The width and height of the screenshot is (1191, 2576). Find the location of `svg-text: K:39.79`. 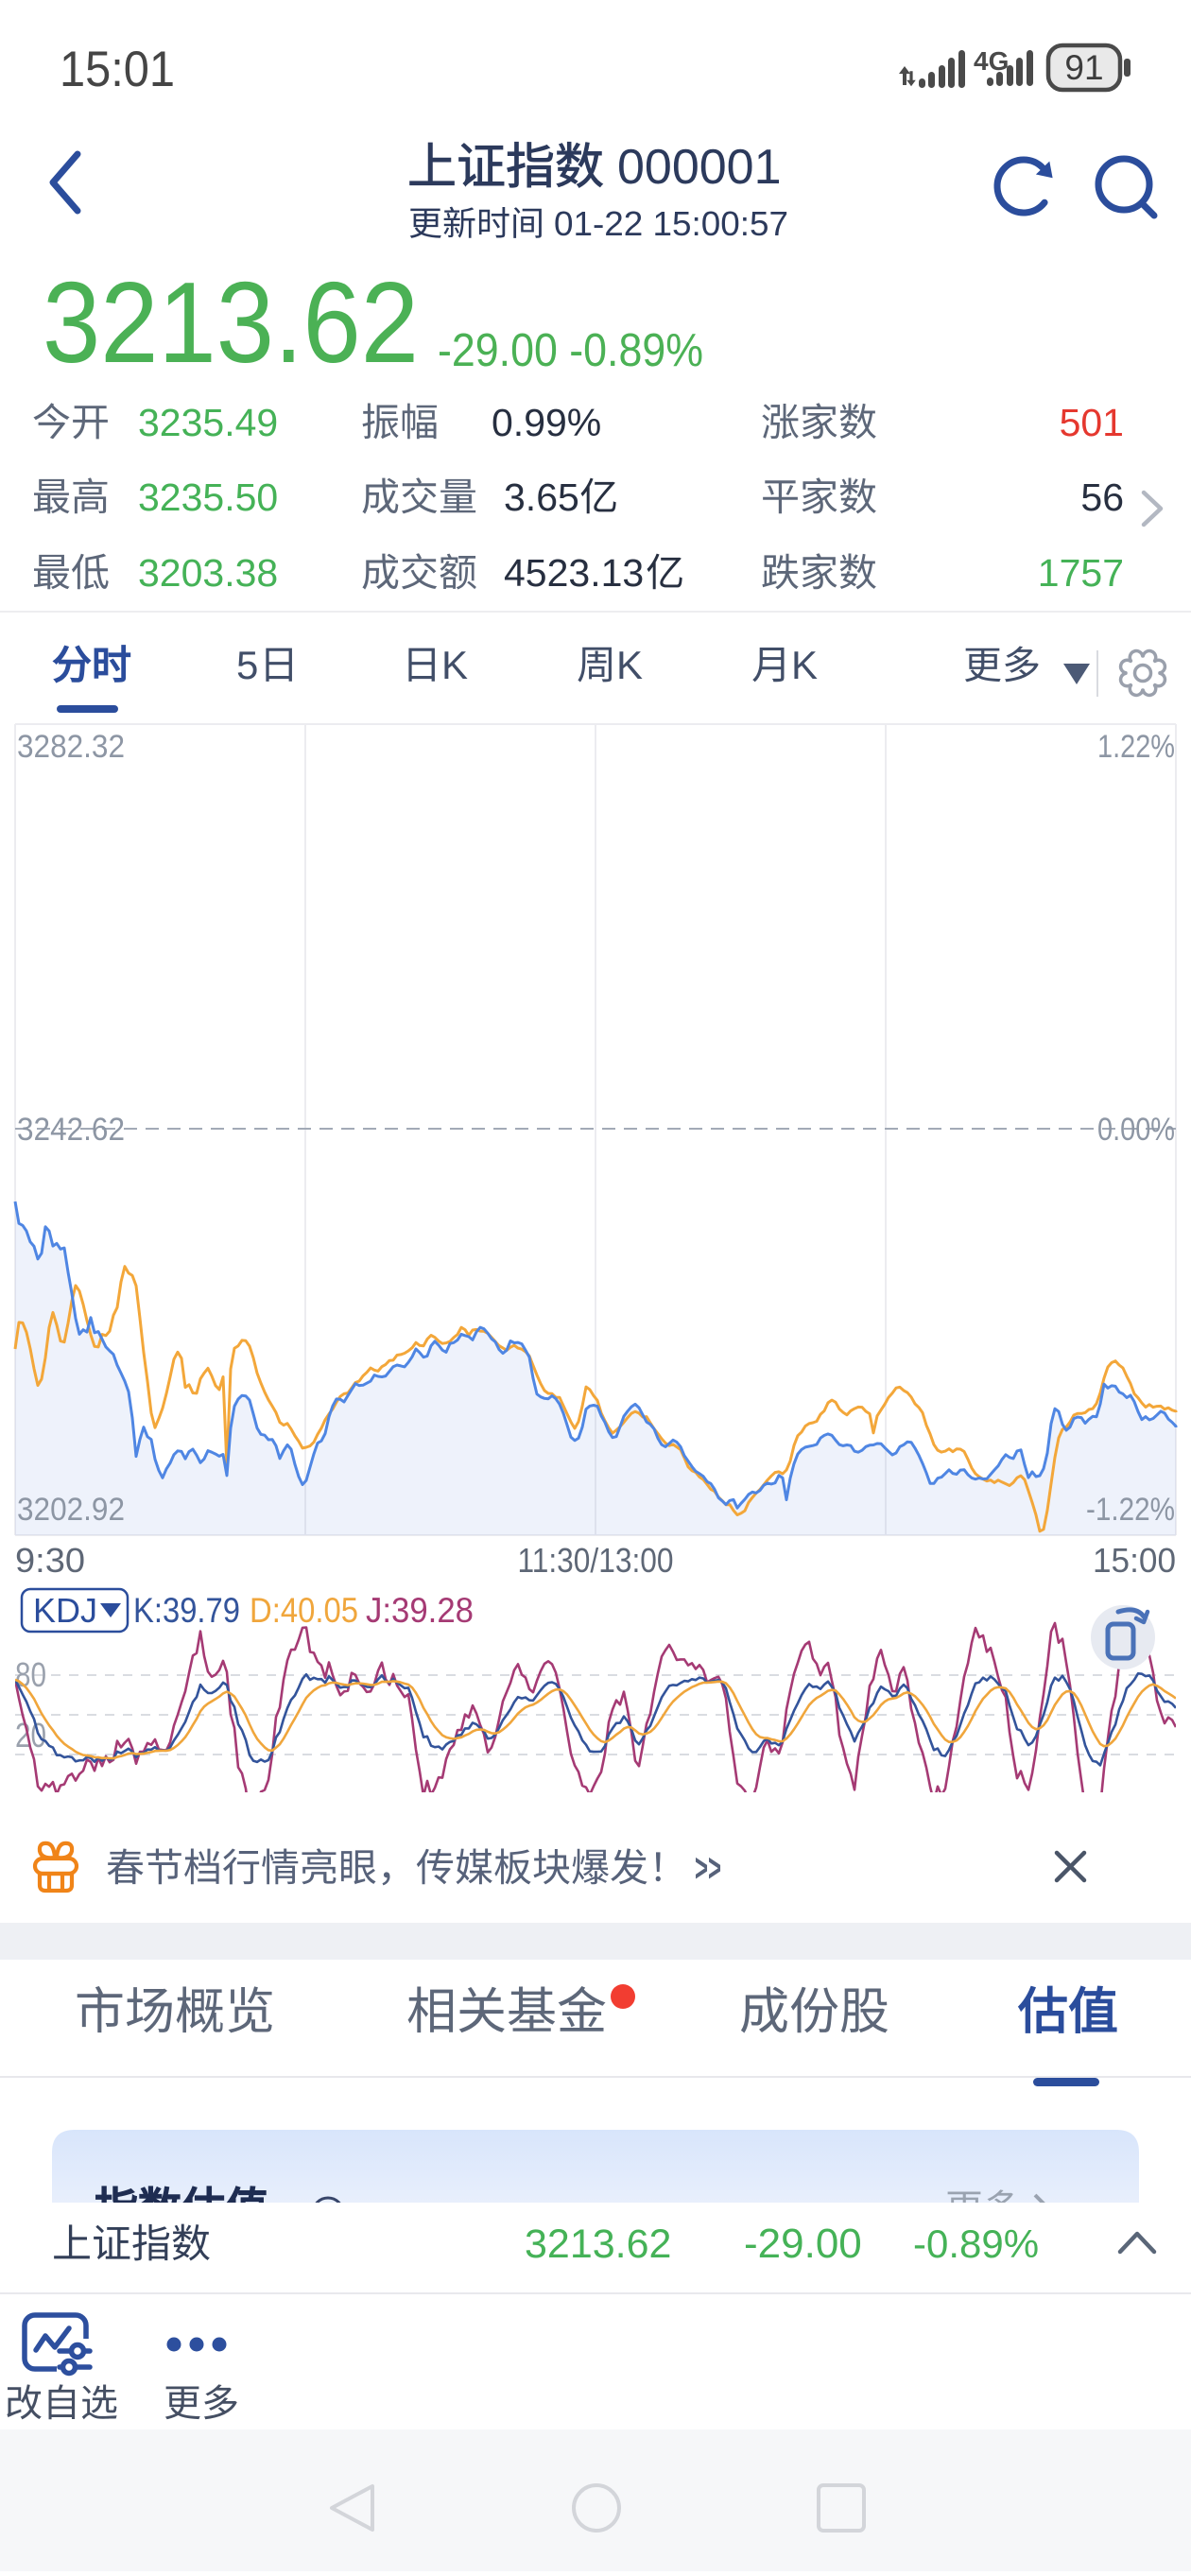

svg-text: K:39.79 is located at coordinates (186, 1610).